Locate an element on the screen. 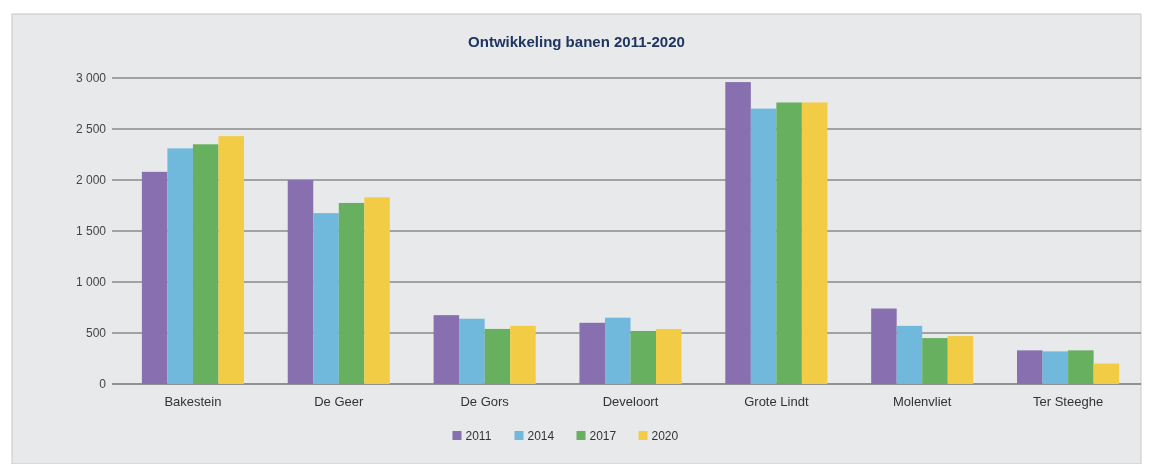 The image size is (1153, 464). x-tick-label: De Gors is located at coordinates (485, 401).